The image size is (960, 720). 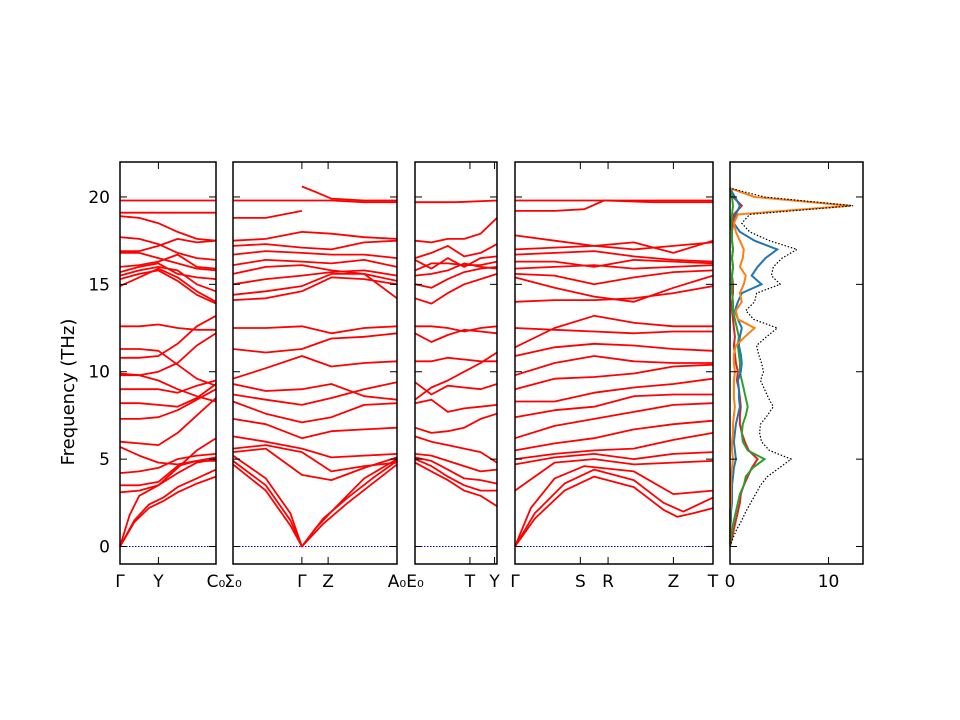 What do you see at coordinates (580, 582) in the screenshot?
I see `segment-4-xtick-label-1: S` at bounding box center [580, 582].